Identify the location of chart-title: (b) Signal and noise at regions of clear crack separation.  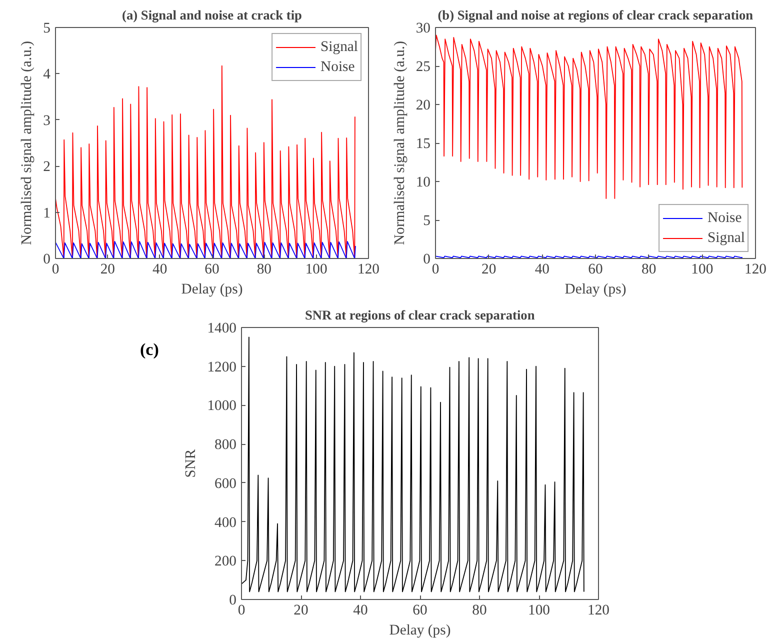
(596, 15).